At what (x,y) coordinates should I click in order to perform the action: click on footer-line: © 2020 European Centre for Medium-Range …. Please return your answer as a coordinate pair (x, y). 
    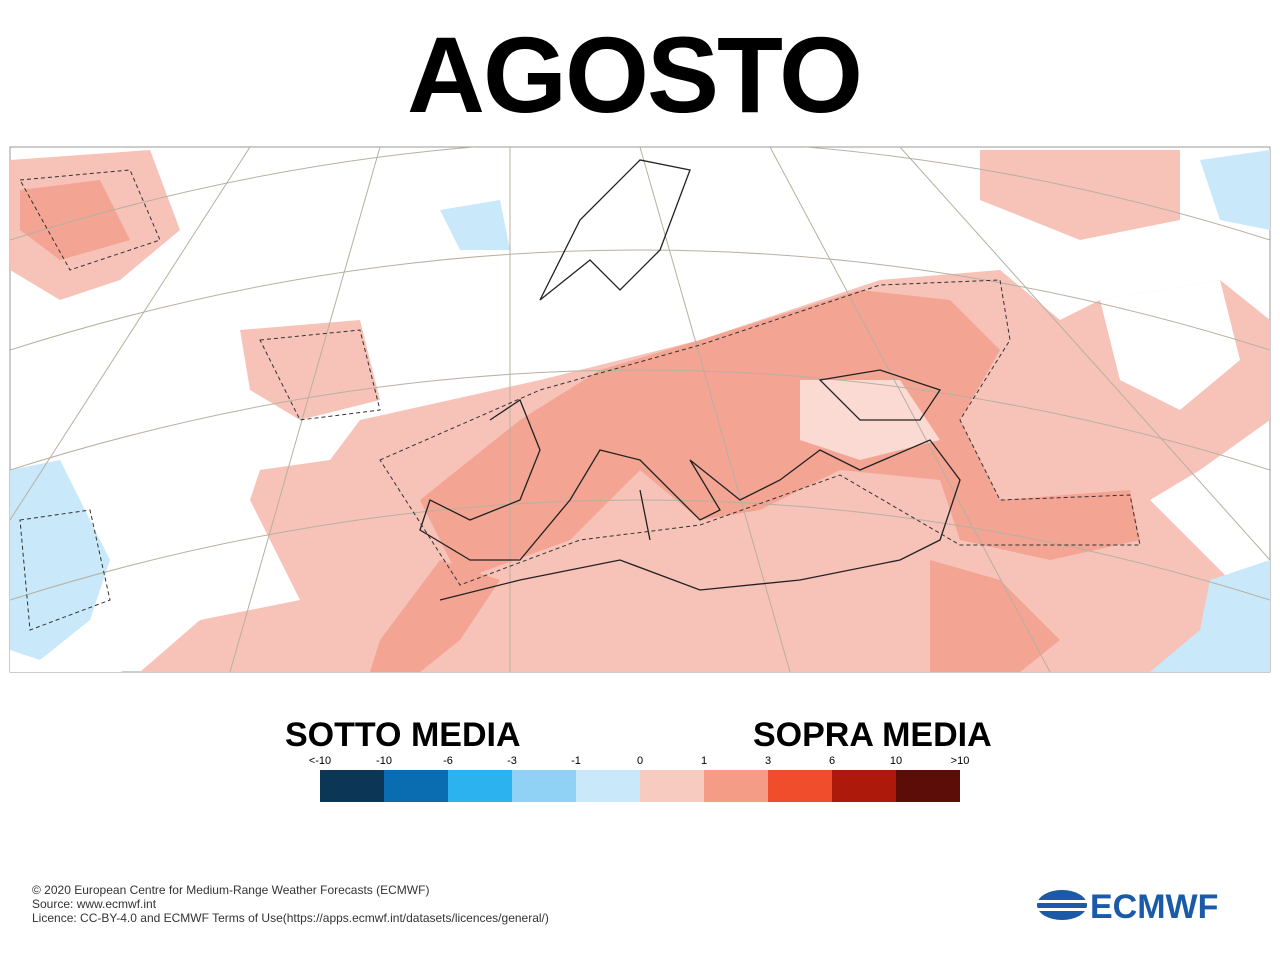
    Looking at the image, I should click on (230, 890).